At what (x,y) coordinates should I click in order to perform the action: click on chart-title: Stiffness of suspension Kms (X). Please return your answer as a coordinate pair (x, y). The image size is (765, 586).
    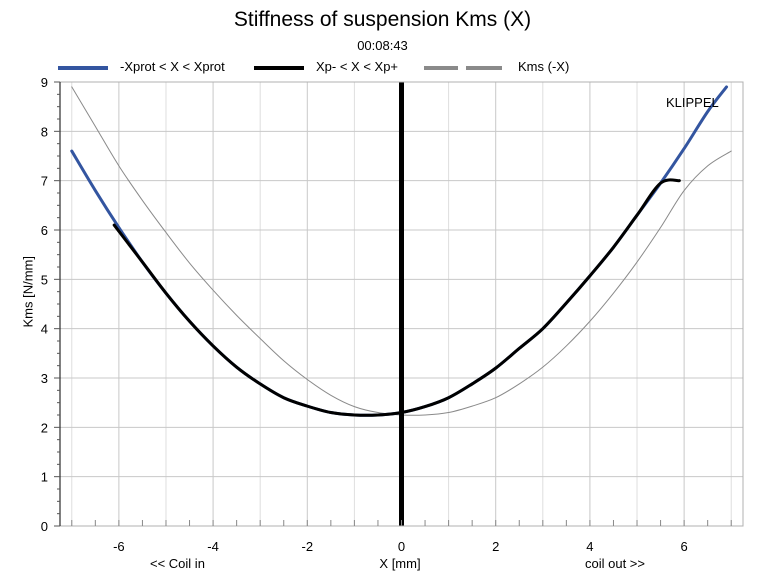
    Looking at the image, I should click on (382, 19).